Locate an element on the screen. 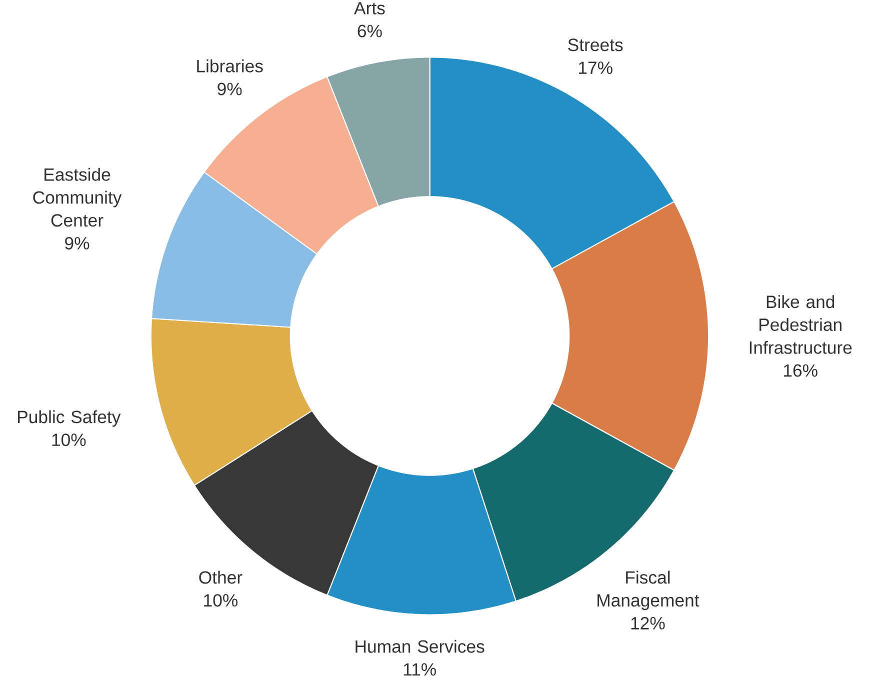 This screenshot has height=678, width=869. data-label: 16% is located at coordinates (801, 370).